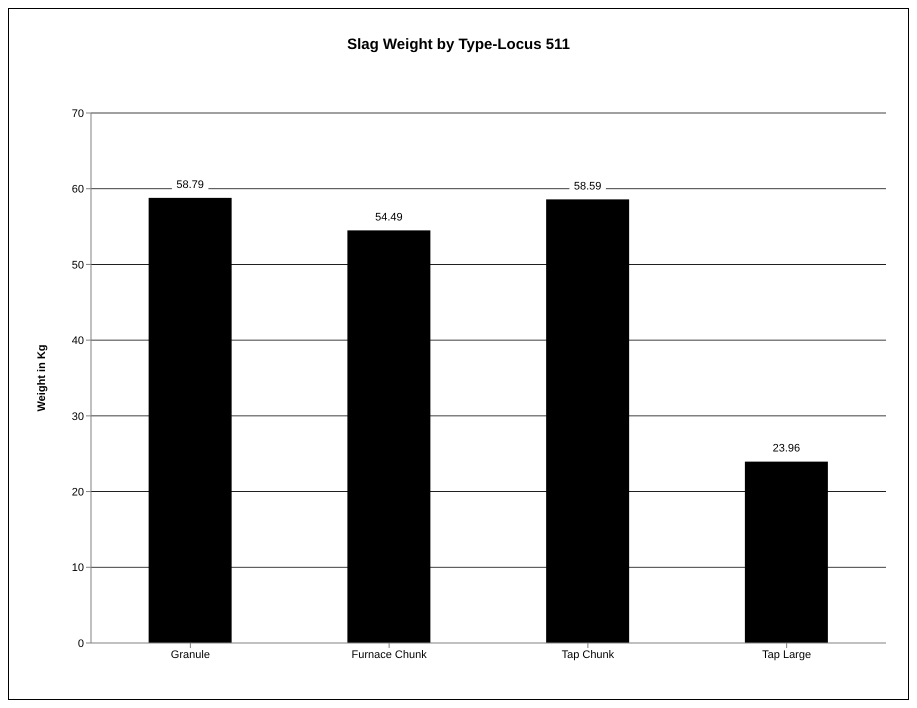 Image resolution: width=917 pixels, height=708 pixels. Describe the element at coordinates (78, 265) in the screenshot. I see `y-tick-label: 50` at that location.